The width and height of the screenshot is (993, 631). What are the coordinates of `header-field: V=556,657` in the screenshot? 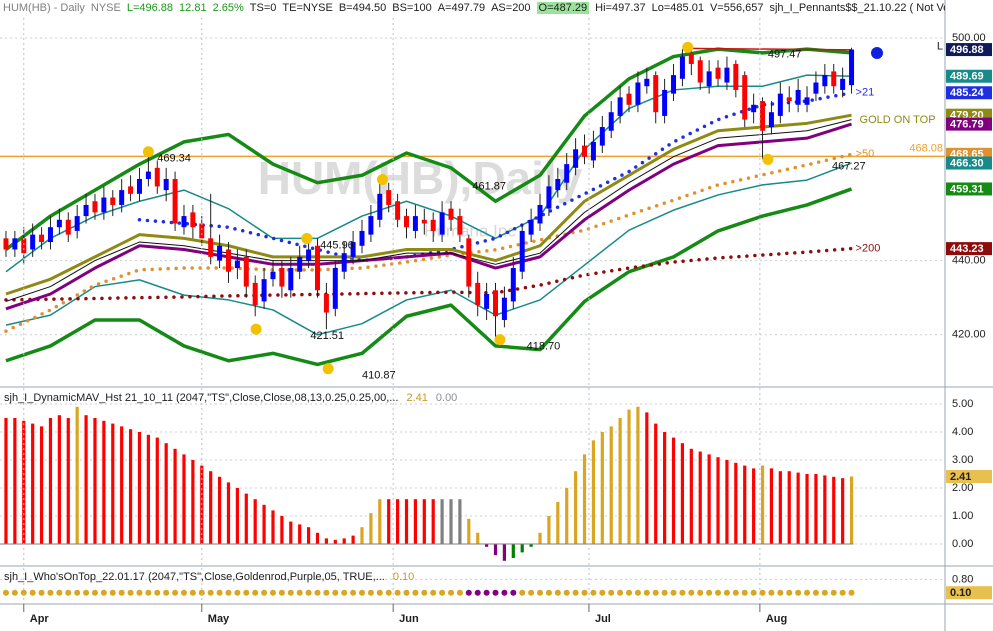 It's located at (736, 8).